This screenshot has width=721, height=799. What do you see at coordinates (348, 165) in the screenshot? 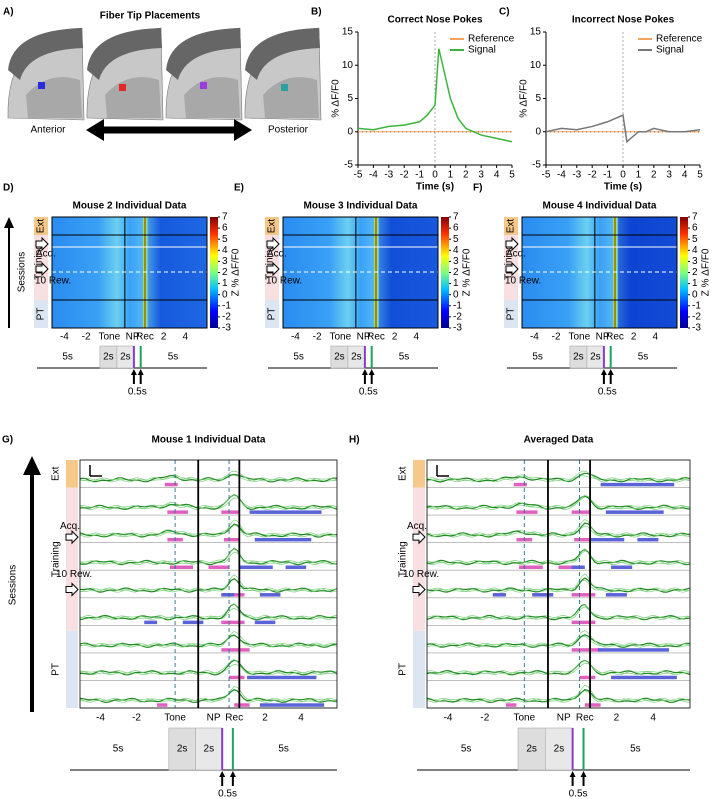
I see `y-tick-label: -5` at bounding box center [348, 165].